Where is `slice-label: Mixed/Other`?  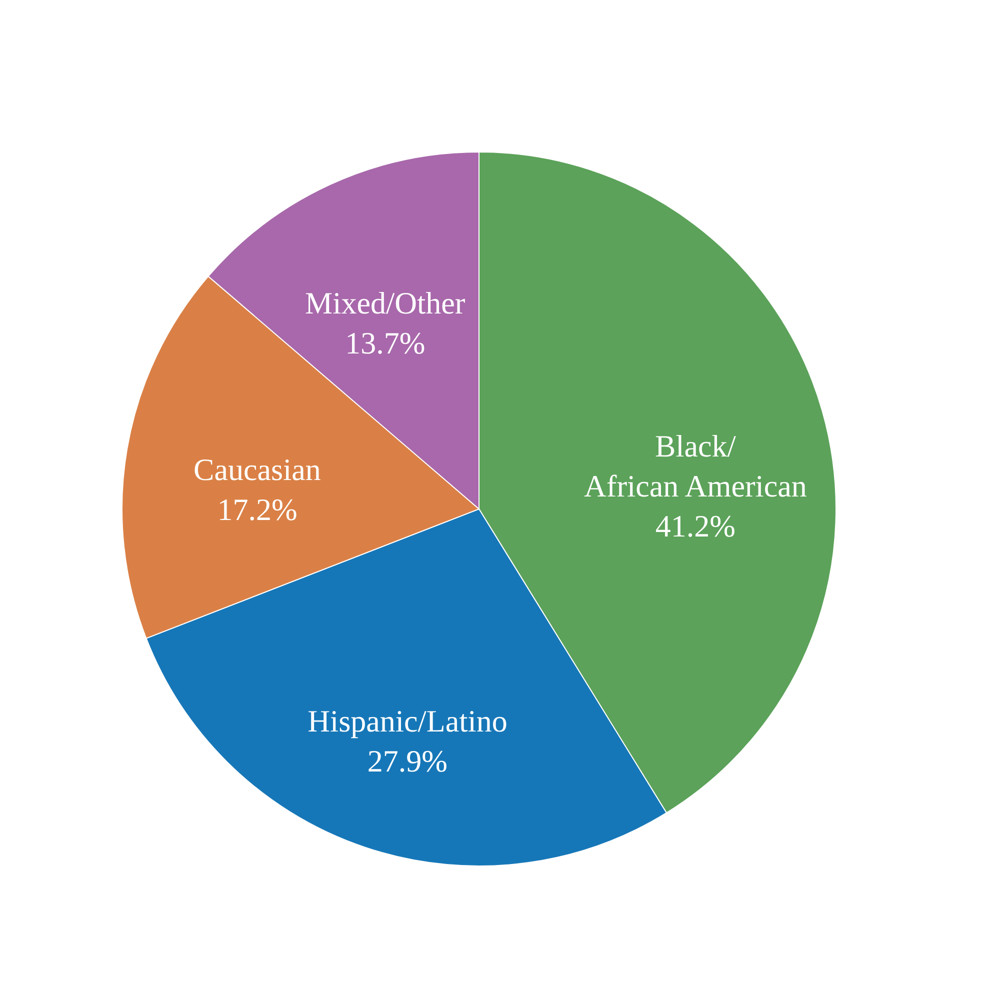 slice-label: Mixed/Other is located at coordinates (385, 303).